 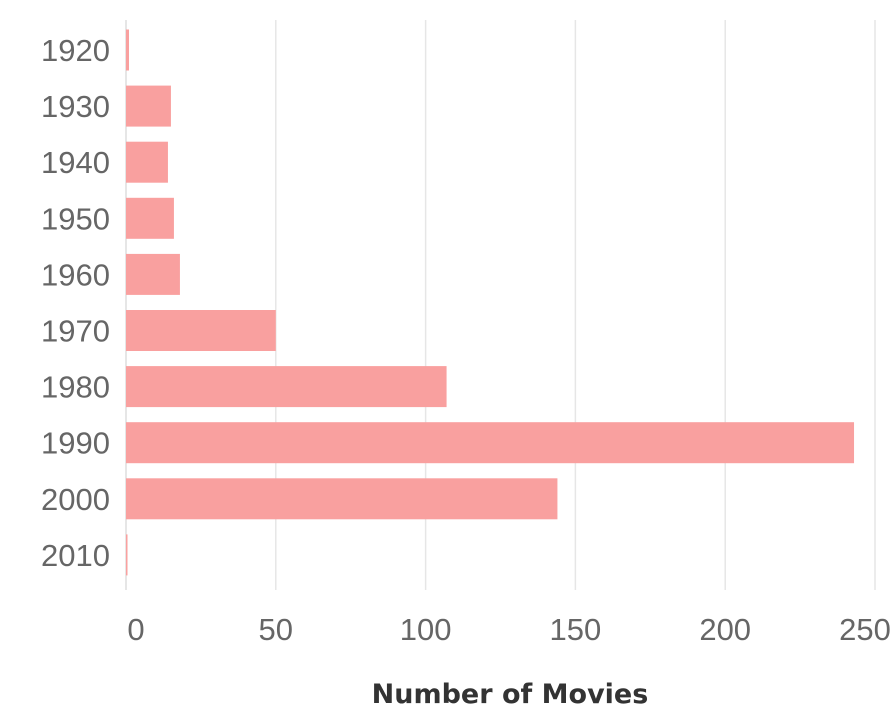 I want to click on x-tick-label: 200, so click(x=725, y=629).